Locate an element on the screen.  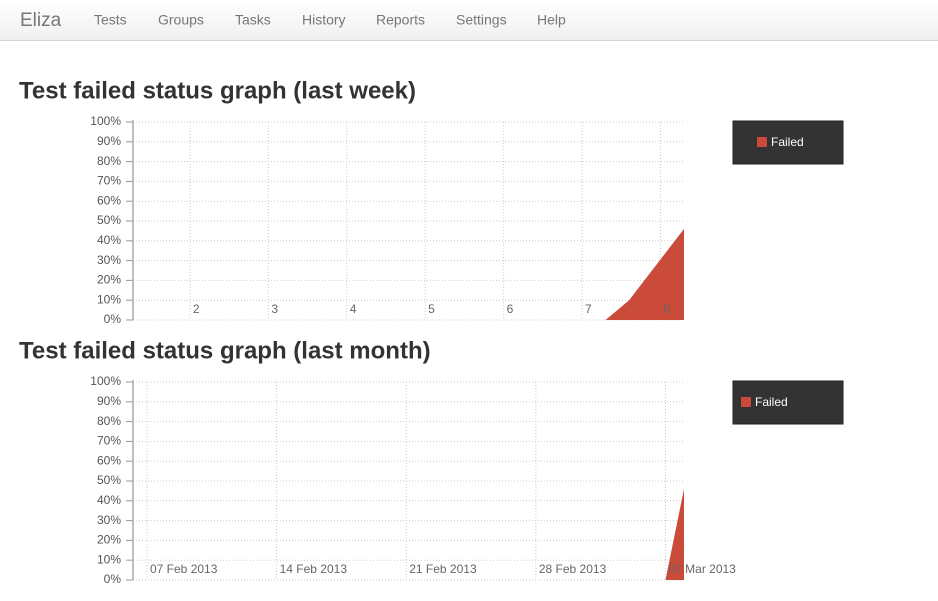
x-tick-label: 2 is located at coordinates (196, 309).